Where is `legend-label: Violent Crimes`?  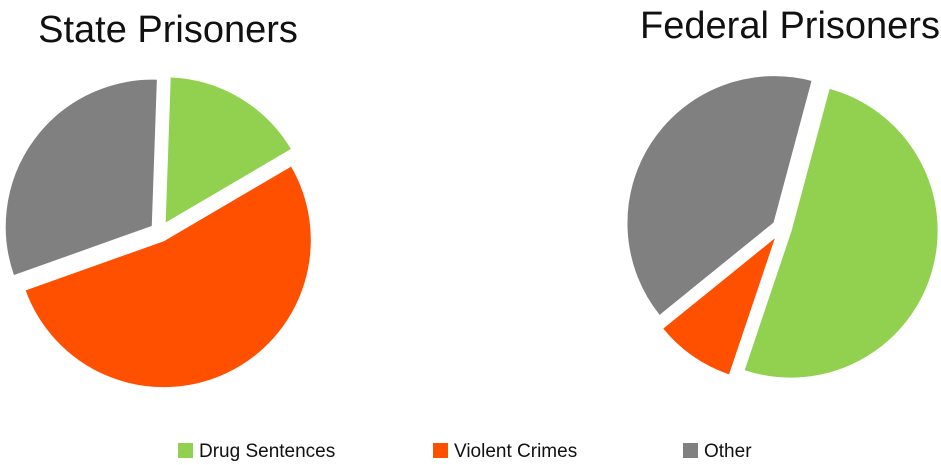
legend-label: Violent Crimes is located at coordinates (515, 451).